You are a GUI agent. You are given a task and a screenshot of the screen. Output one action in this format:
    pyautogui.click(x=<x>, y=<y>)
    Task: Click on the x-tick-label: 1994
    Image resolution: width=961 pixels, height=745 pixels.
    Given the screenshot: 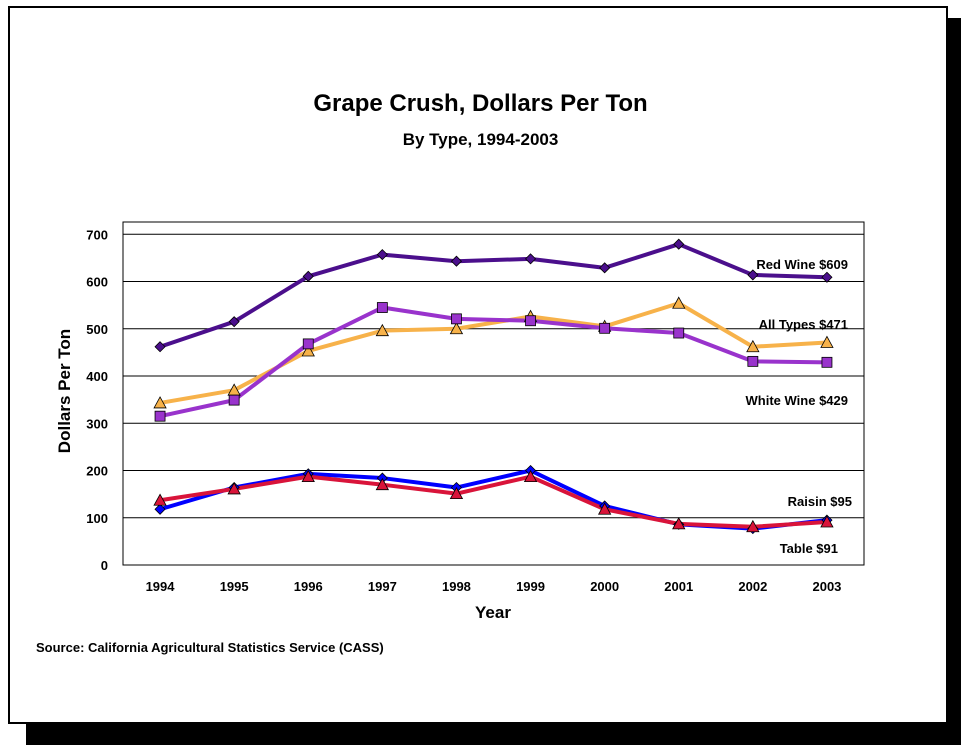 What is the action you would take?
    pyautogui.click(x=161, y=586)
    